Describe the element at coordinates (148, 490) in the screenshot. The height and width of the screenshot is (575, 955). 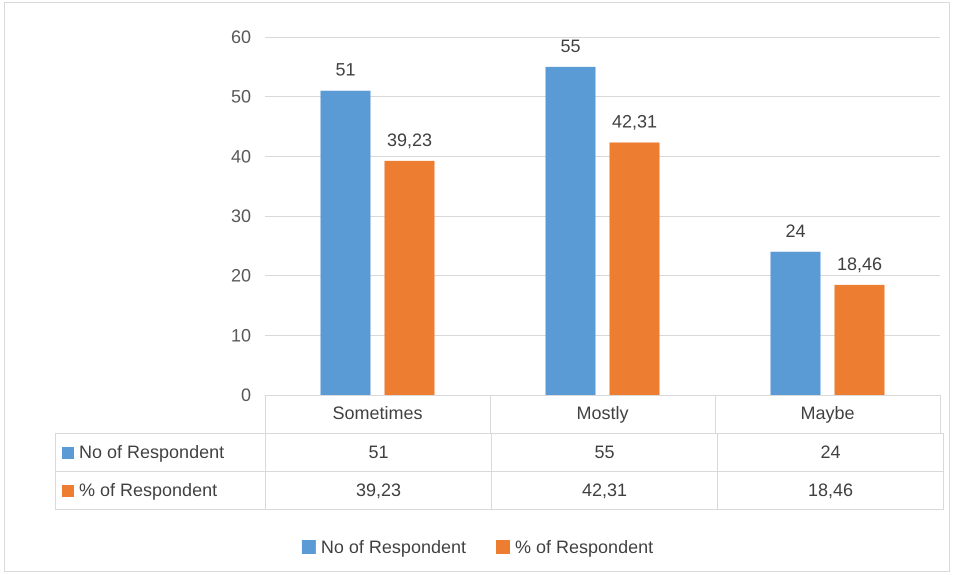
I see `text: % of Respondent` at that location.